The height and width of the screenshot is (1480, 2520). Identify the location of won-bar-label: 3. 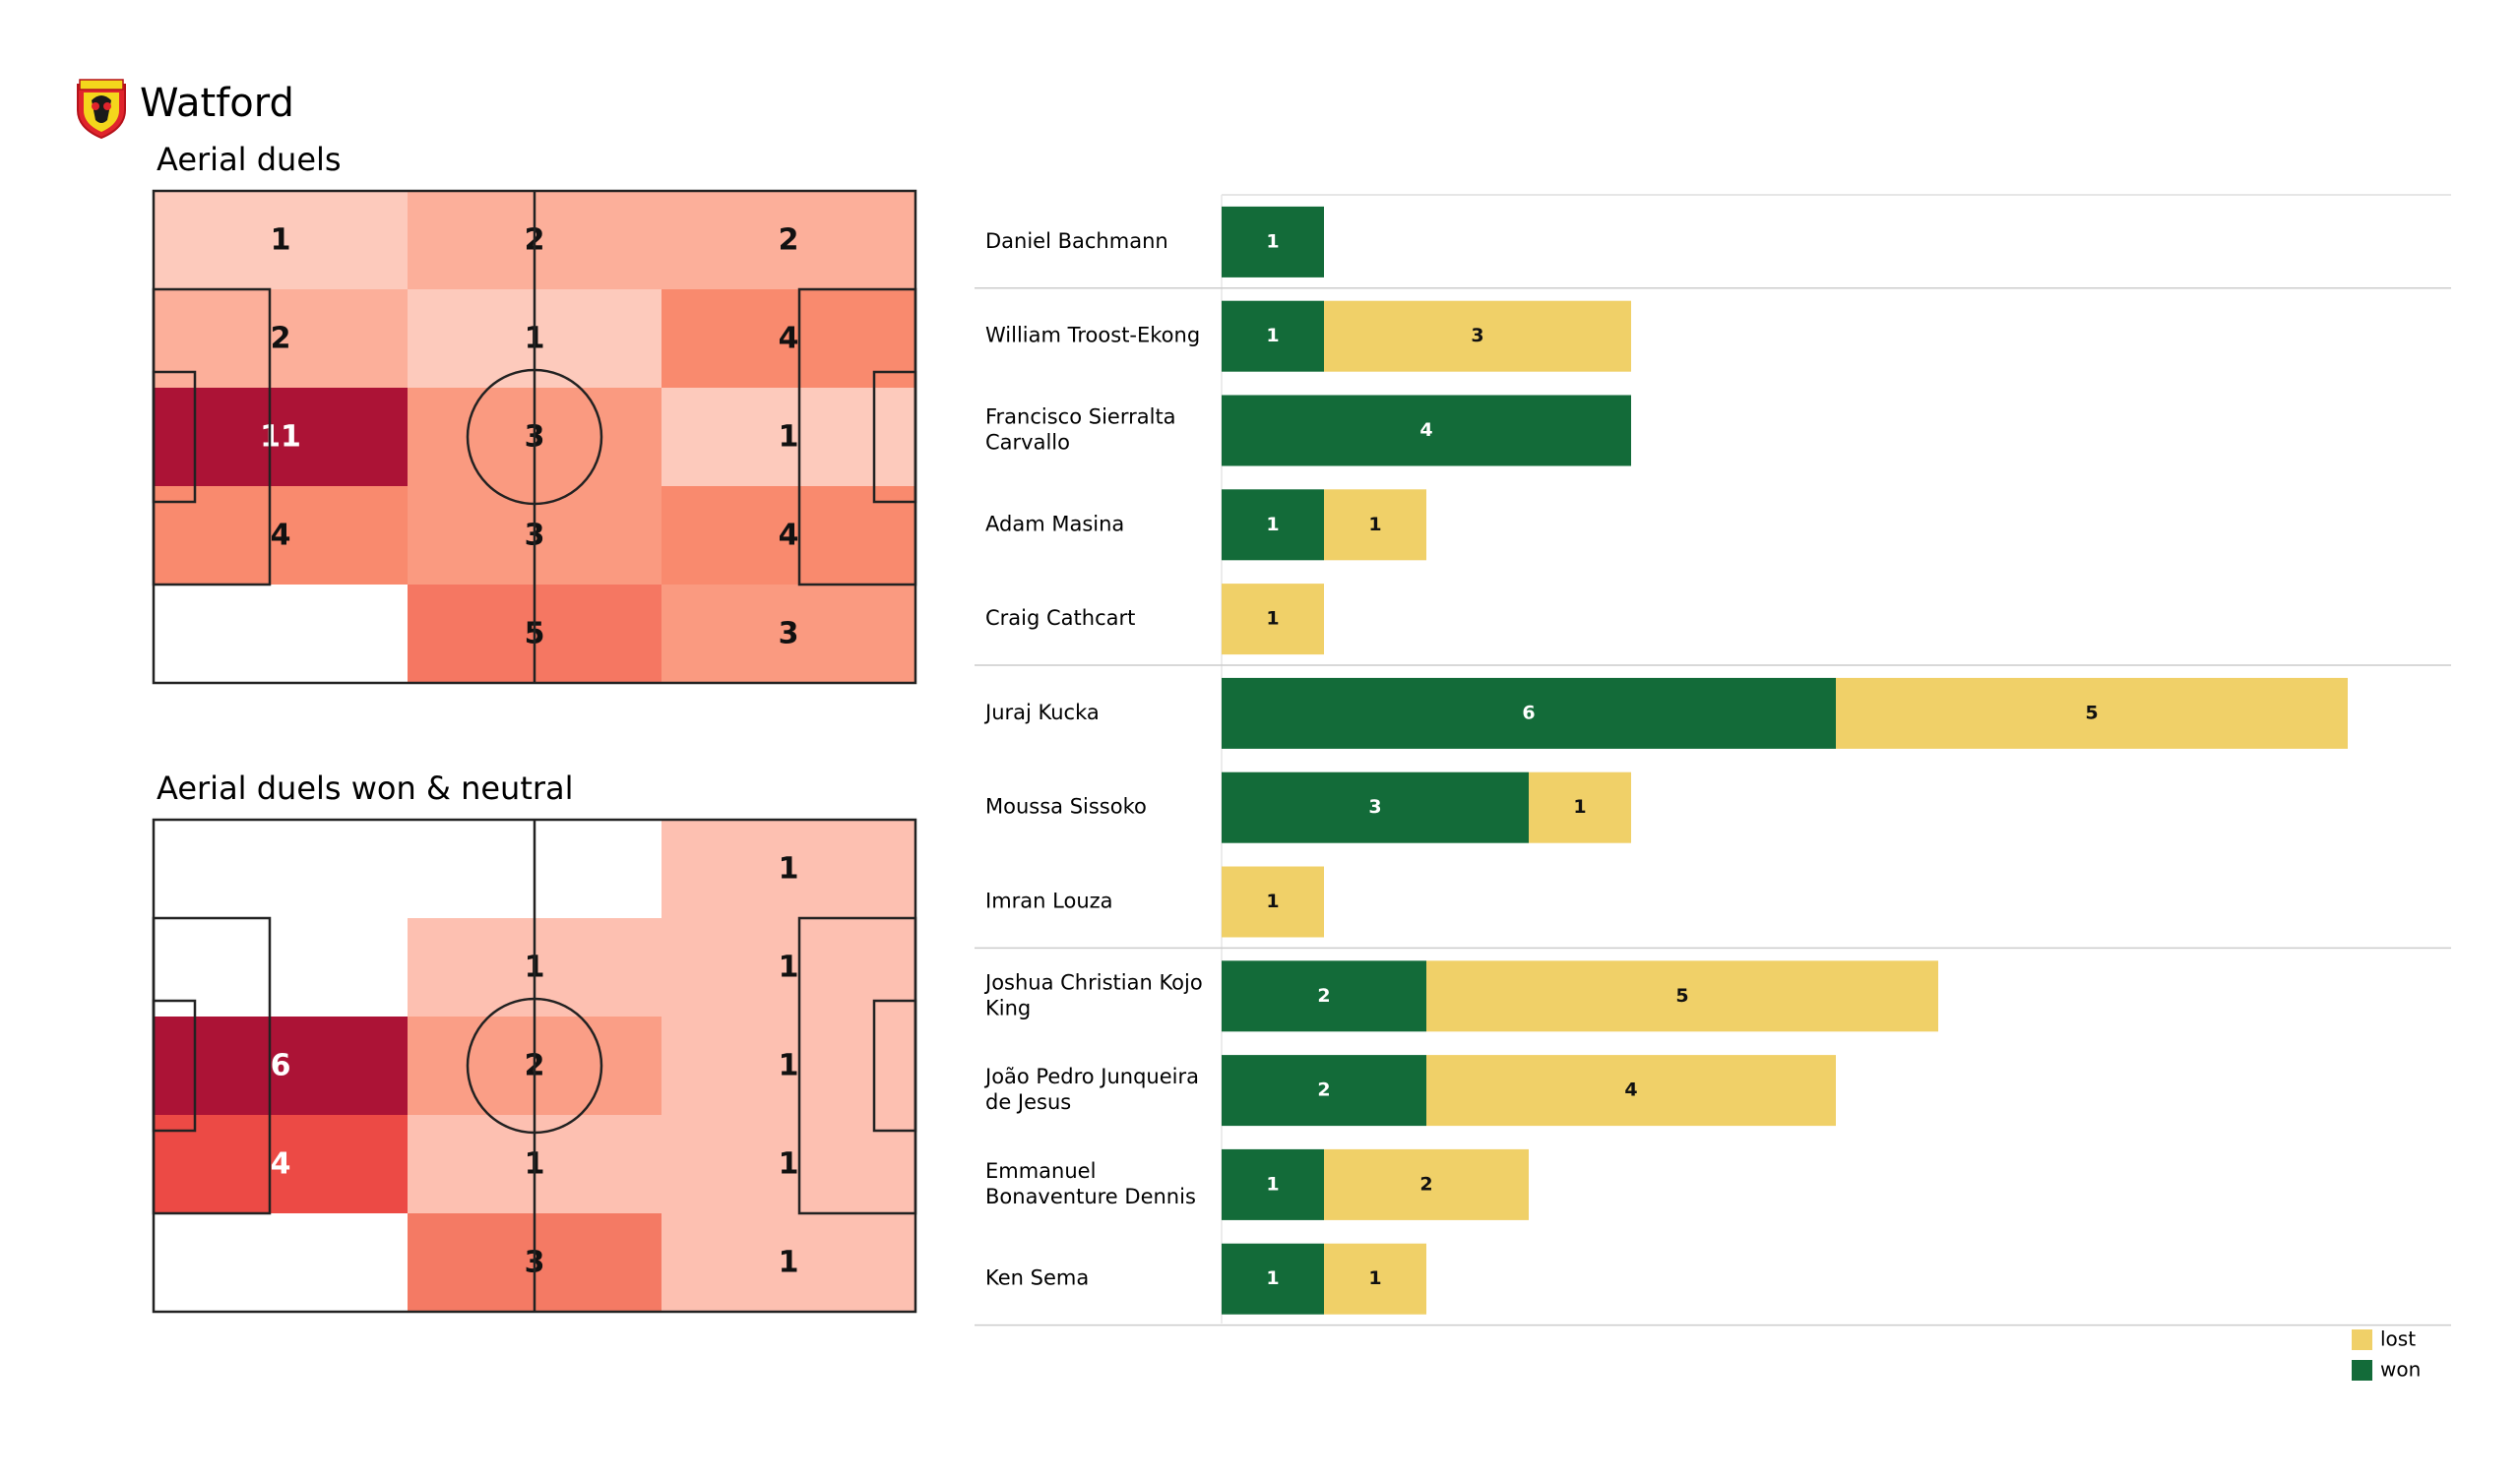
(1374, 807).